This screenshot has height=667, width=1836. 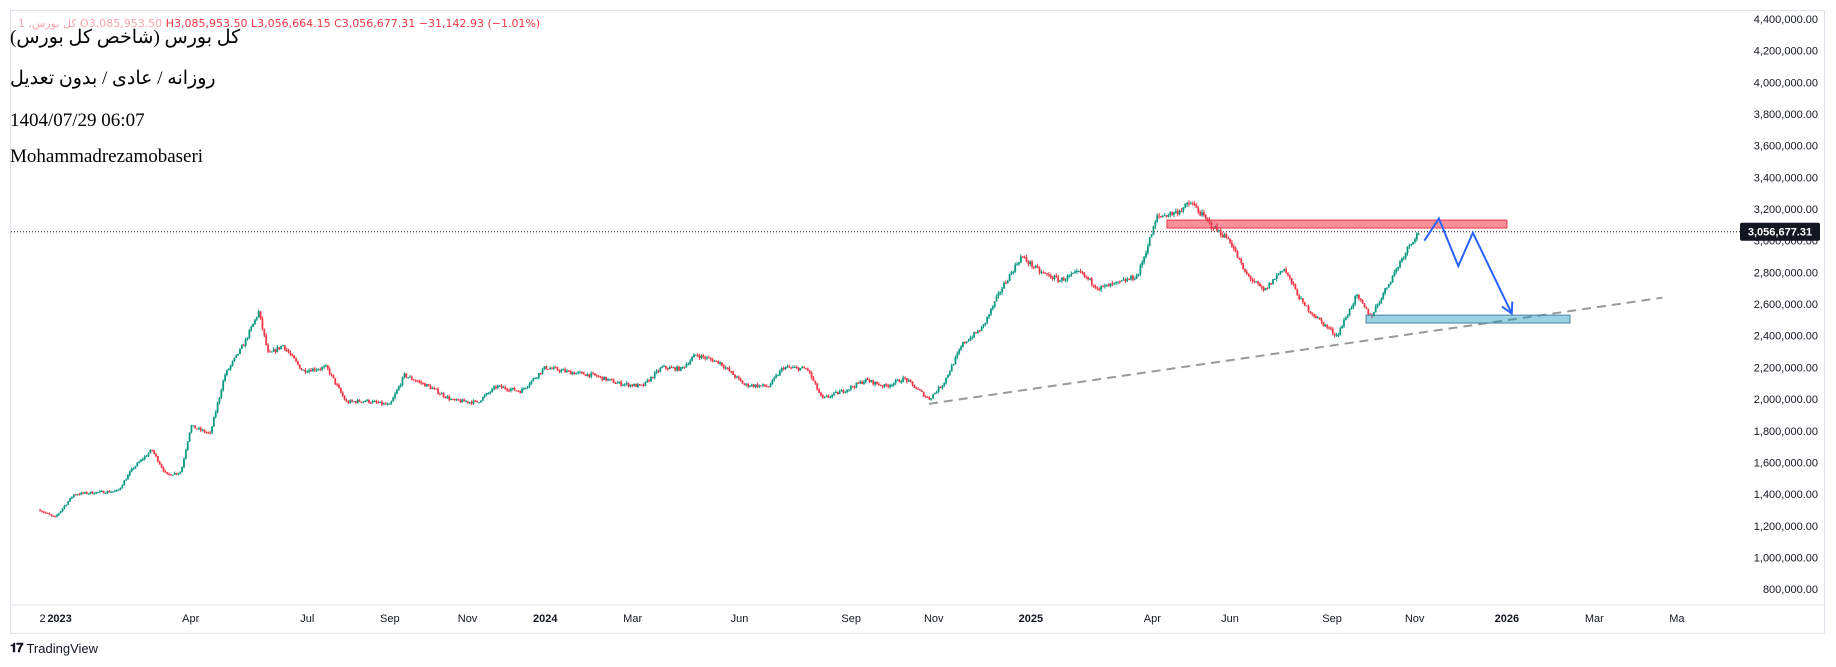 What do you see at coordinates (1786, 400) in the screenshot?
I see `y-tick-label: 2,000,000.00` at bounding box center [1786, 400].